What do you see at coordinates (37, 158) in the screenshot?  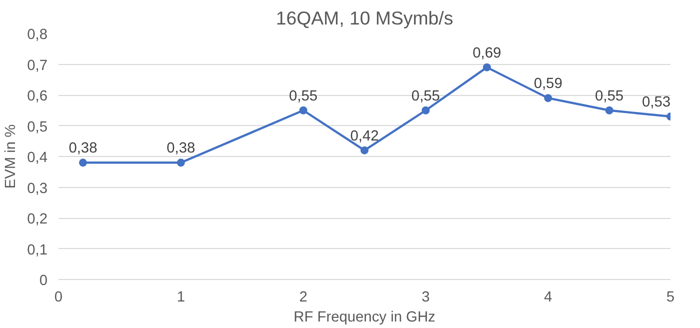 I see `y-tick-label: 0,4` at bounding box center [37, 158].